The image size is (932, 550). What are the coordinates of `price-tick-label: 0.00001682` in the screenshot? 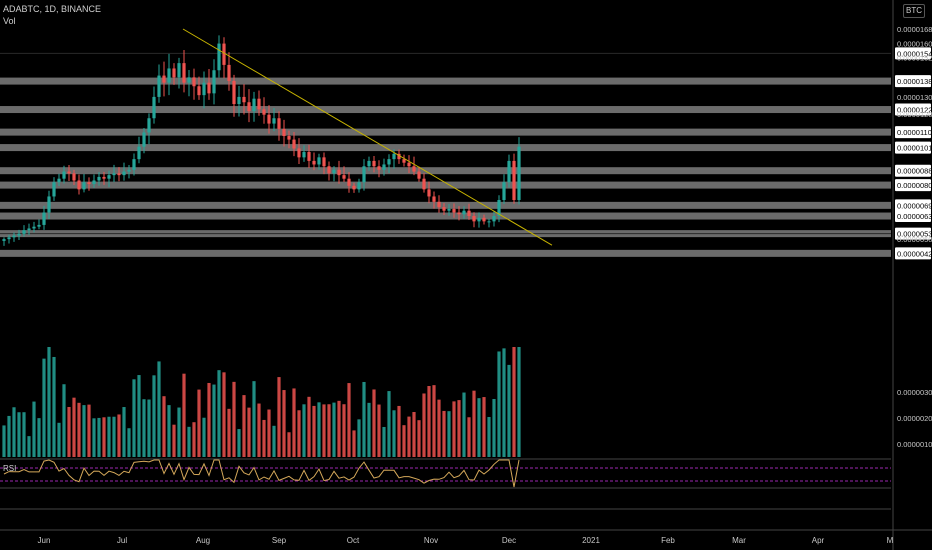 It's located at (914, 29).